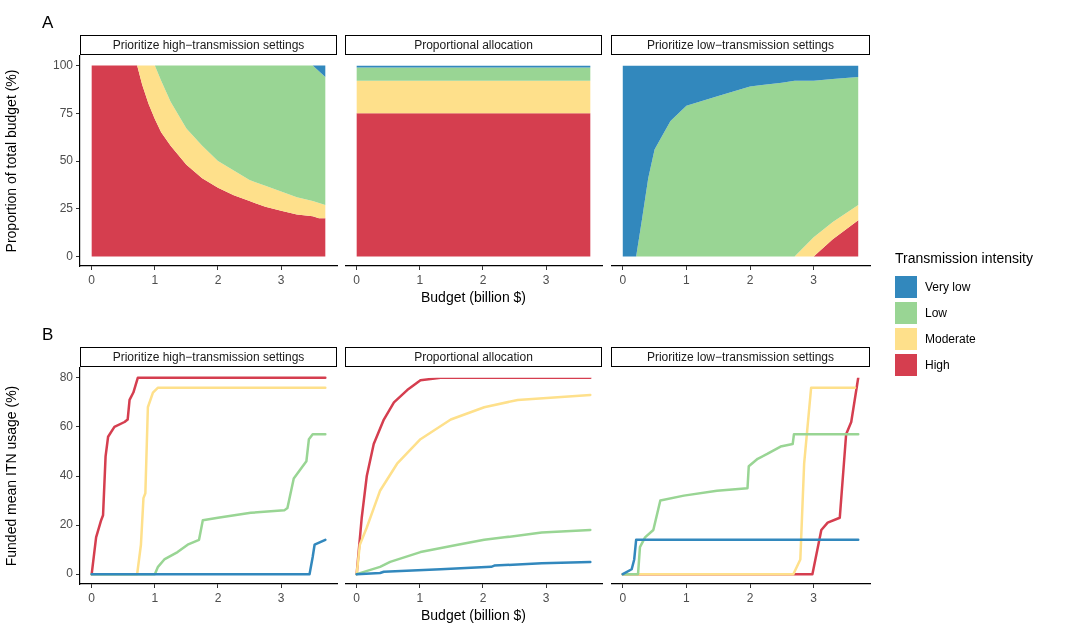 Image resolution: width=1075 pixels, height=626 pixels. What do you see at coordinates (66, 377) in the screenshot?
I see `y-tick-label: 80` at bounding box center [66, 377].